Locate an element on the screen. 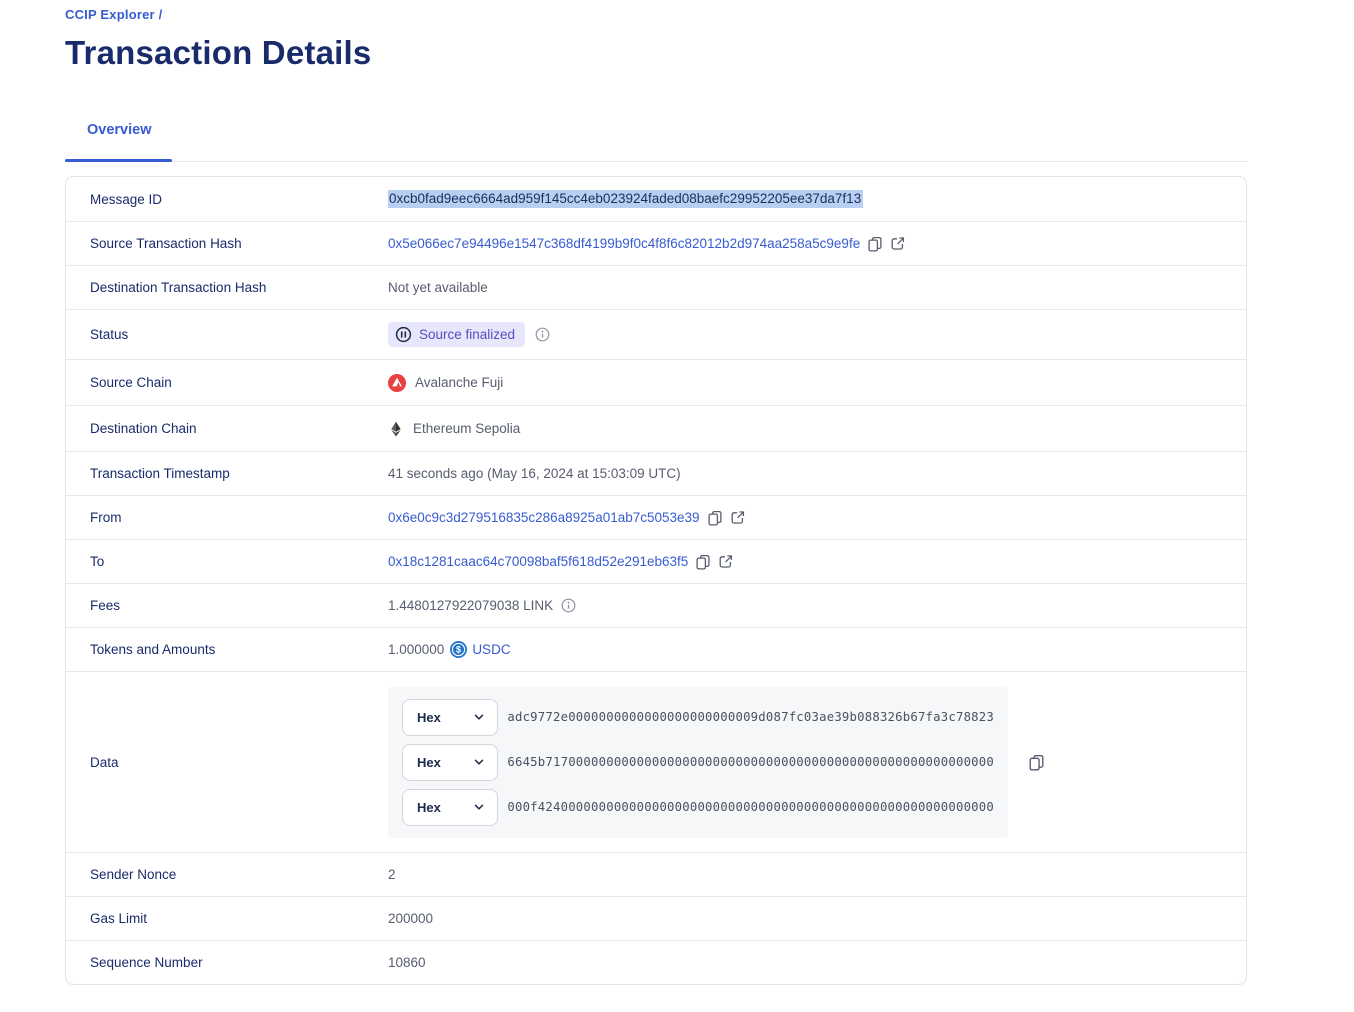  fees-label: Fees is located at coordinates (105, 605).